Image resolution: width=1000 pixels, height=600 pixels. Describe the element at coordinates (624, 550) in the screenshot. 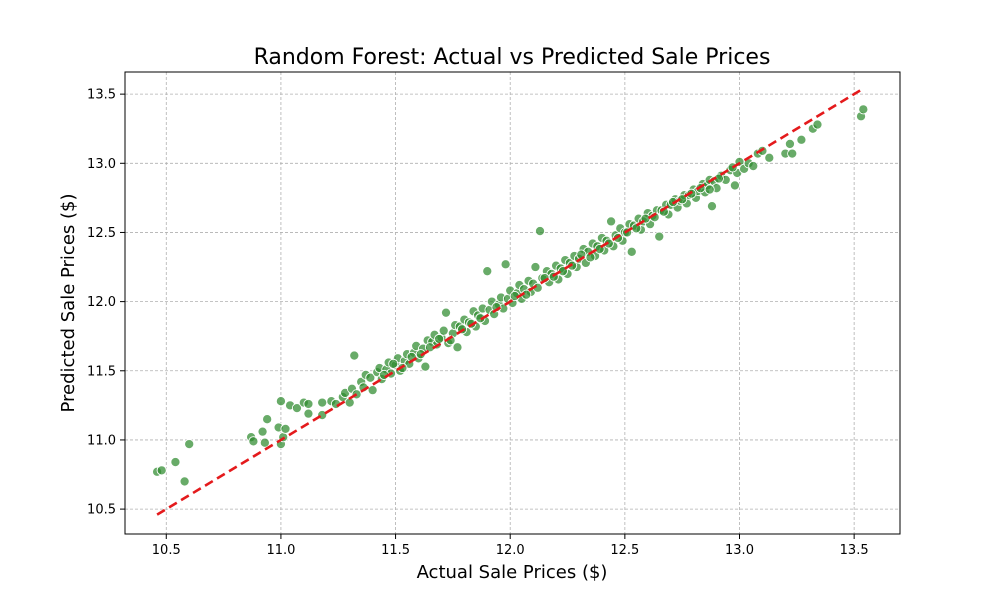

I see `x-tick-label: 12.5` at that location.